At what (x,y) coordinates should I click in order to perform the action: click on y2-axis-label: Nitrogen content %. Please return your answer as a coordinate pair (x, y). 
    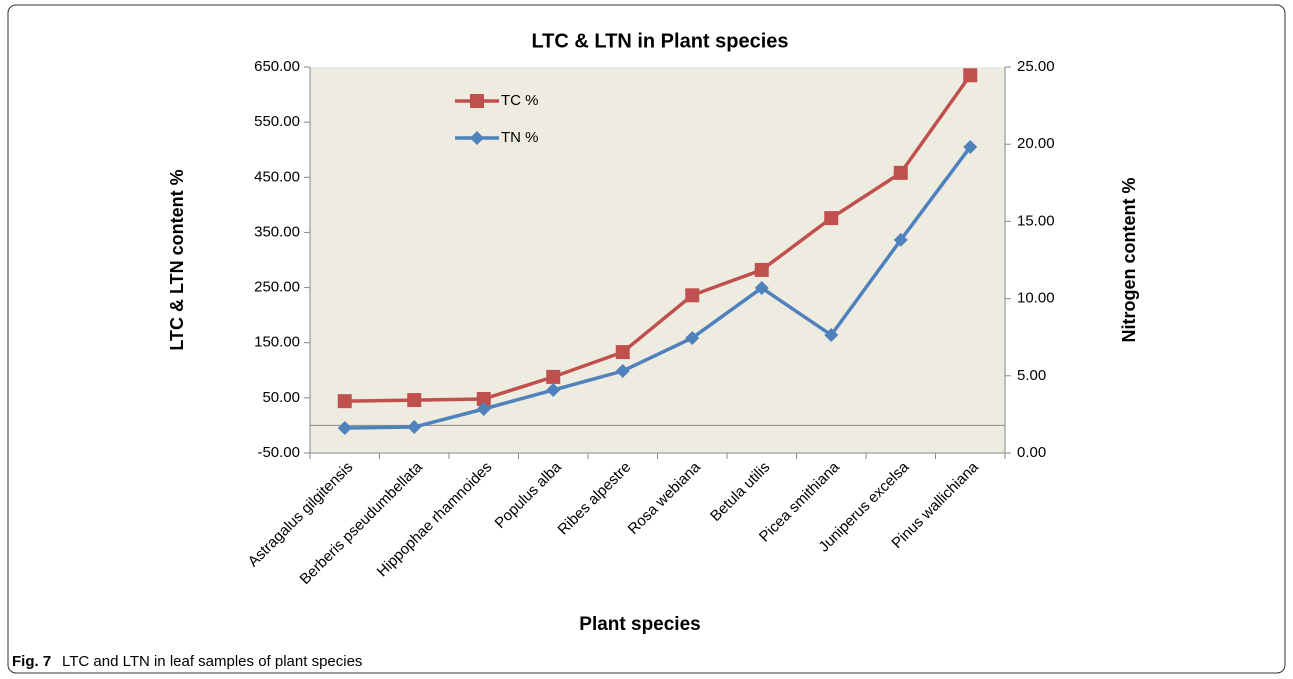
    Looking at the image, I should click on (1129, 260).